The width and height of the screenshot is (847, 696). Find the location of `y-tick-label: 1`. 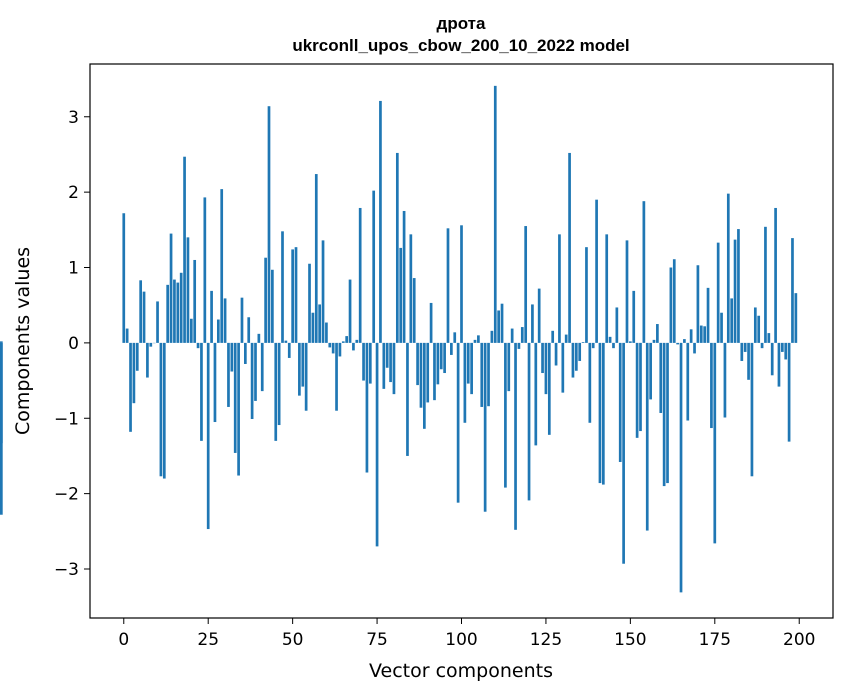

y-tick-label: 1 is located at coordinates (73, 269).